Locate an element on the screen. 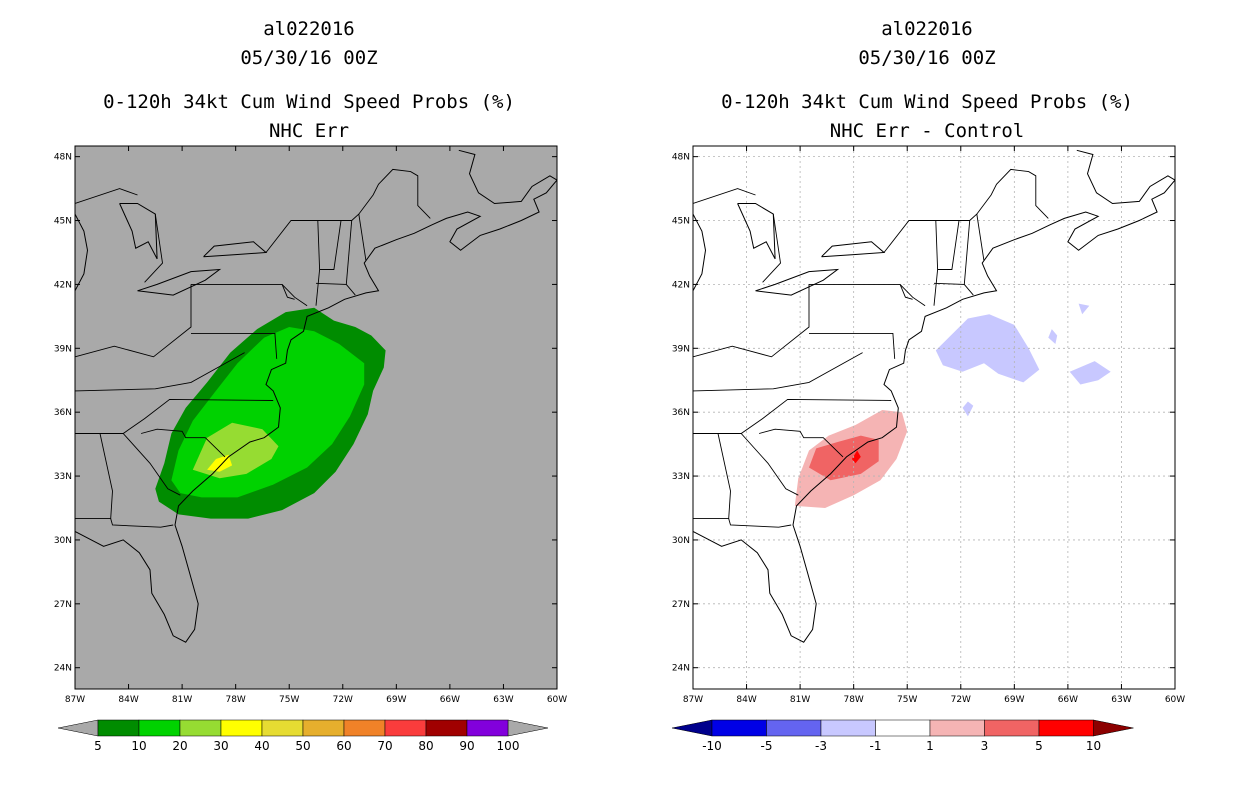 The image size is (1236, 800). contour--1to-3-6 is located at coordinates (1084, 309).